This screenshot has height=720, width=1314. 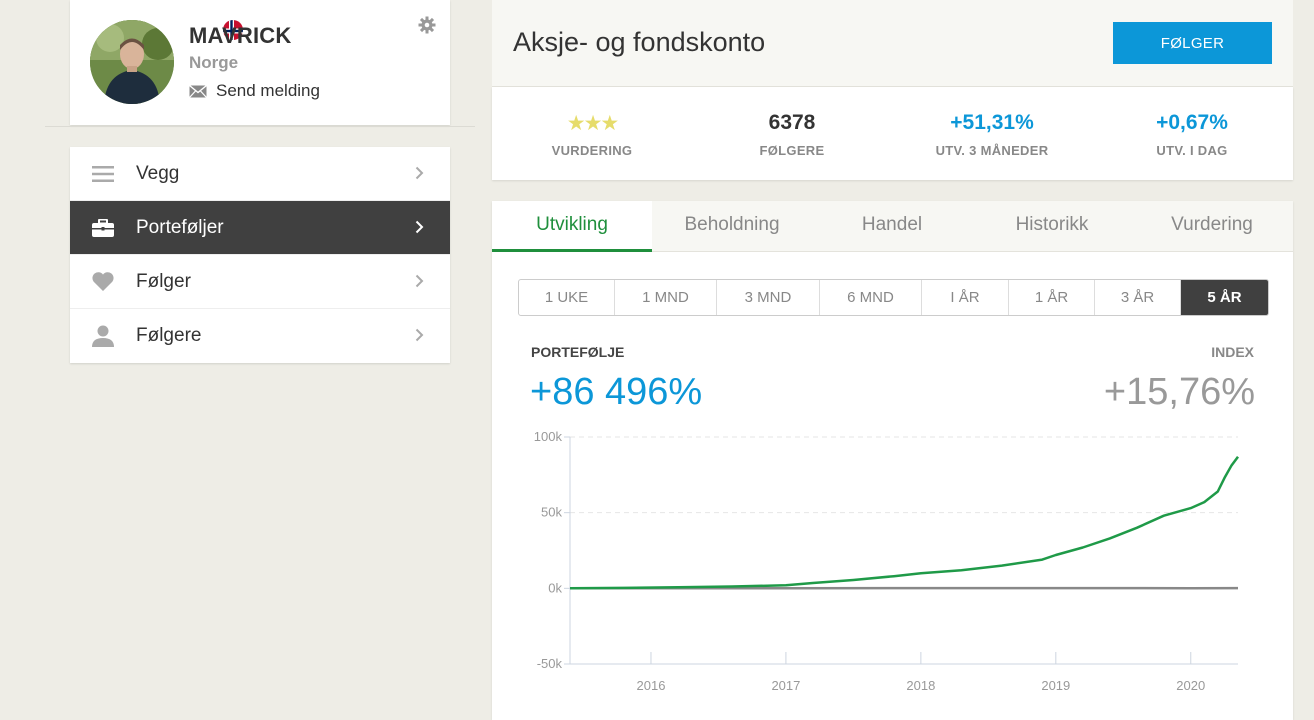 I want to click on followers-count: 6378, so click(x=792, y=122).